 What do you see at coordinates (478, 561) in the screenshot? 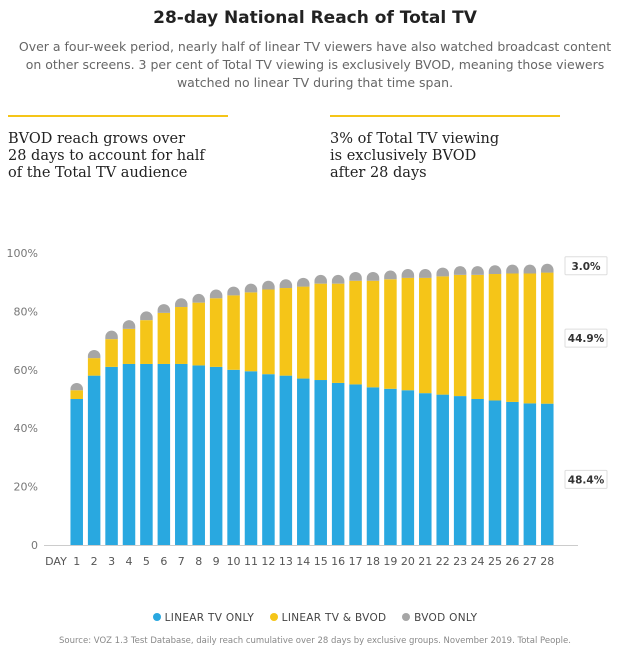
I see `x-tick-label: 24` at bounding box center [478, 561].